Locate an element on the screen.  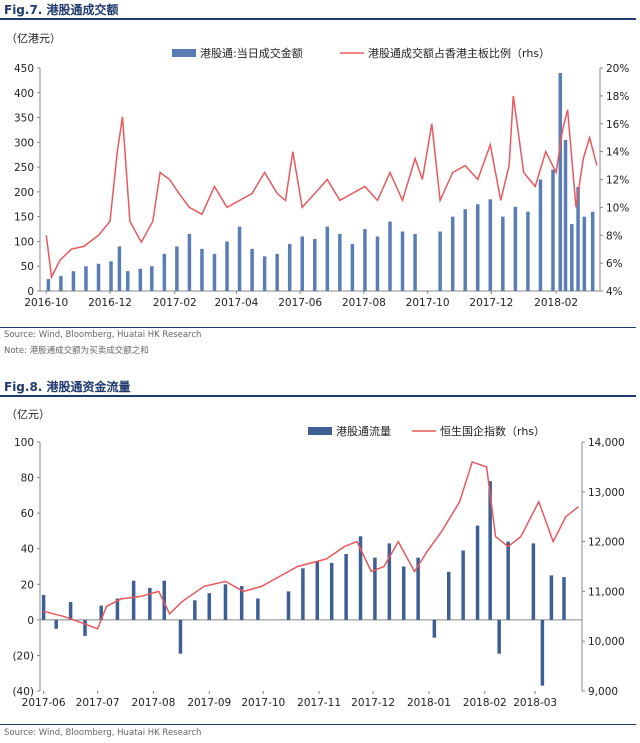
fig8-x-tick-label: 2017-12 is located at coordinates (373, 703).